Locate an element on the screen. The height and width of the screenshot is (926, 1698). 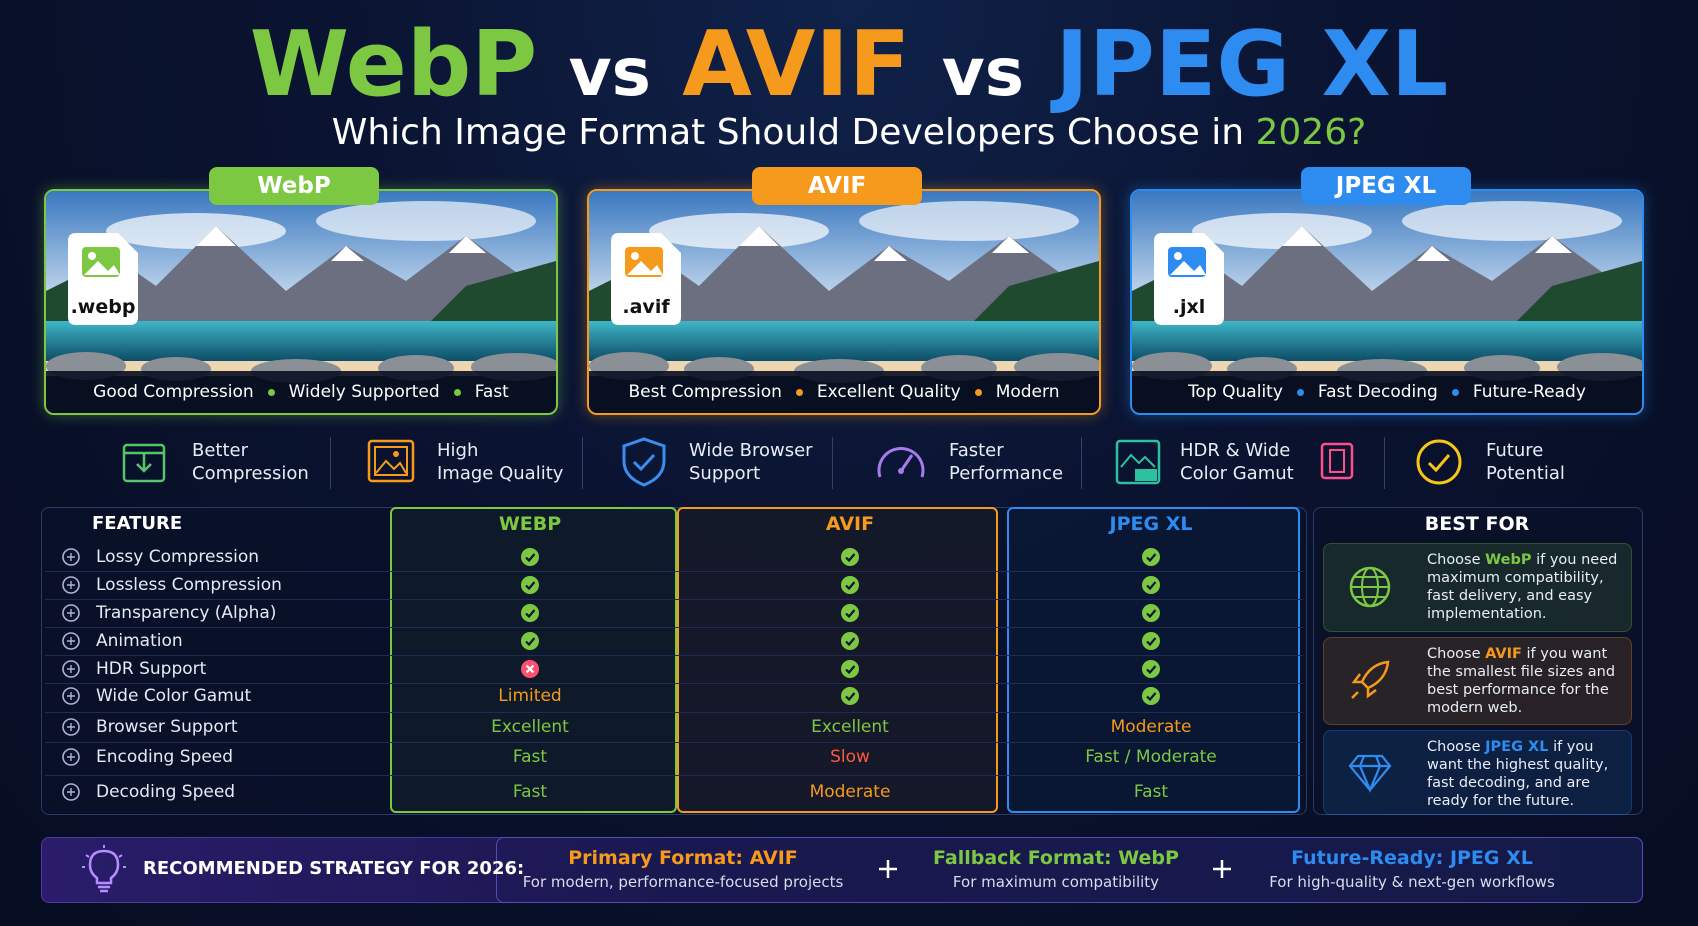
file-extension: .webp is located at coordinates (103, 307).